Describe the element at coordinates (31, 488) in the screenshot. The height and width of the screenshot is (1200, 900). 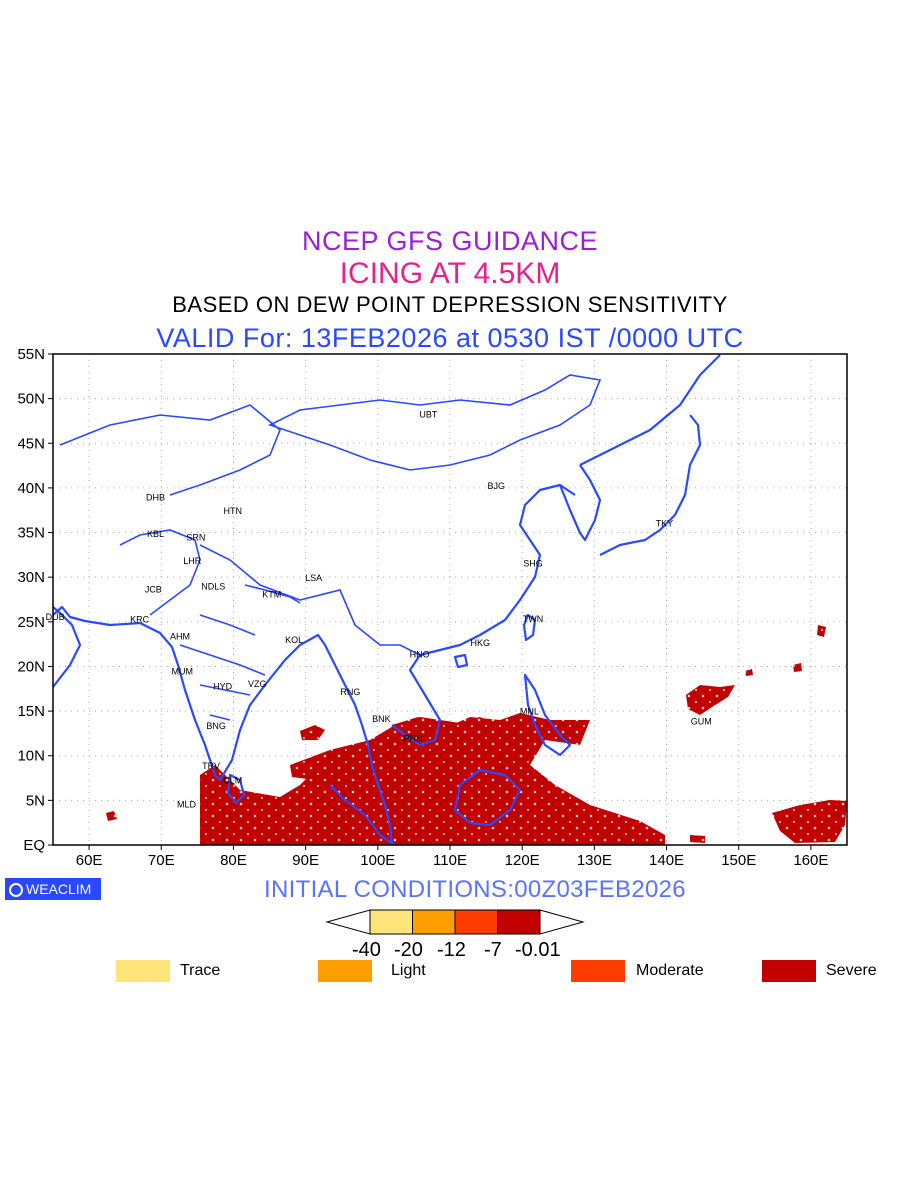
I see `lat-label: 40N` at that location.